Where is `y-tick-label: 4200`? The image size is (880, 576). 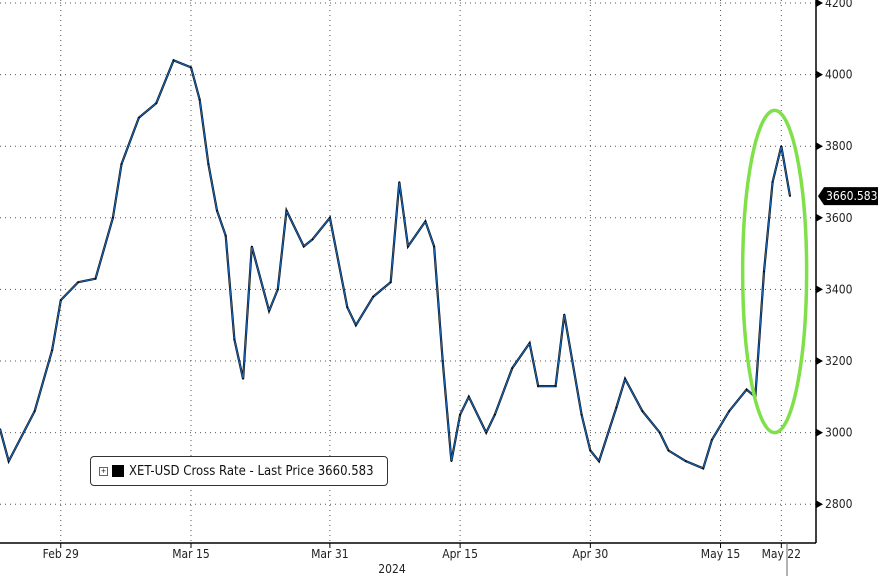
y-tick-label: 4200 is located at coordinates (839, 5).